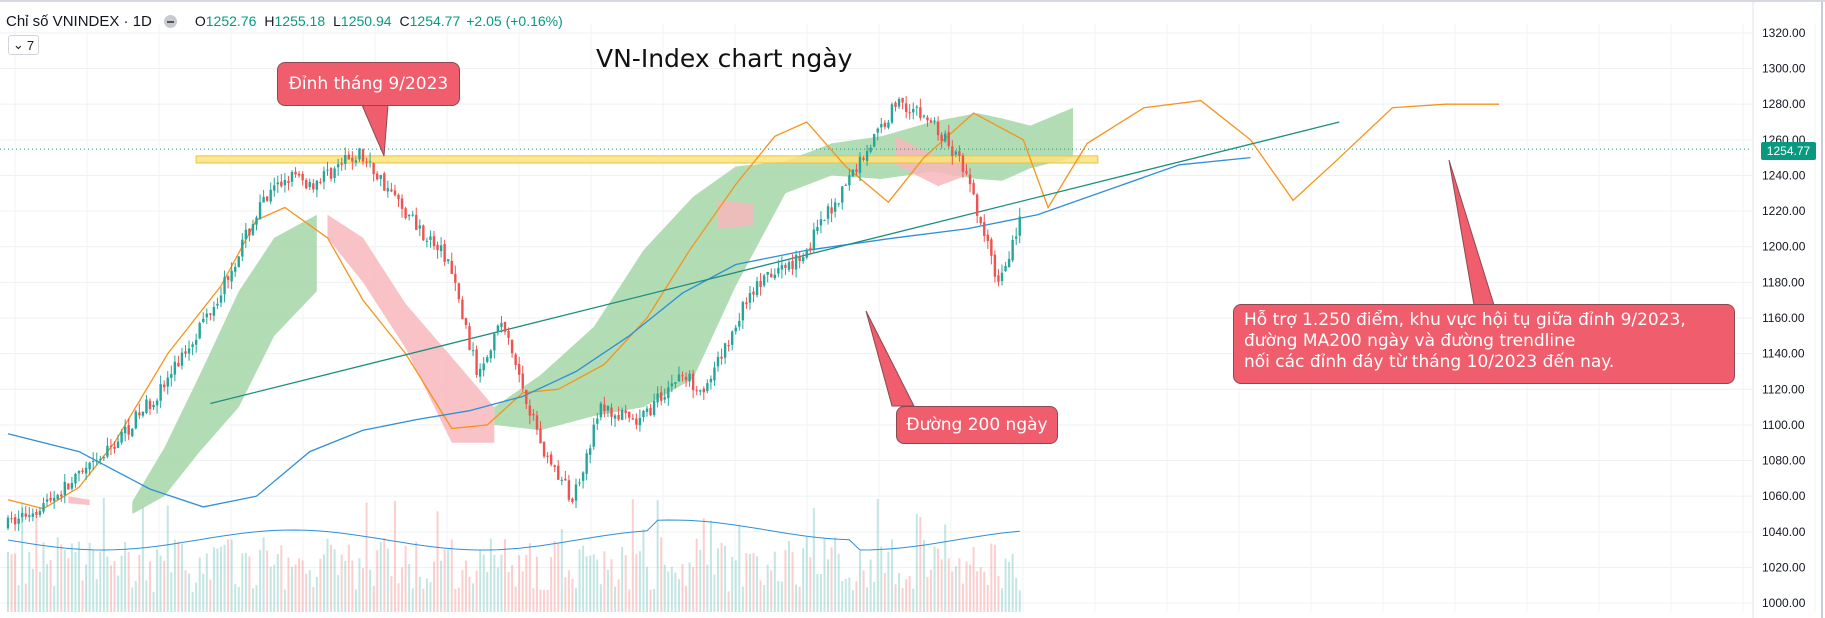 This screenshot has width=1825, height=618. I want to click on y-tick-label-10: 1120.00, so click(1783, 389).